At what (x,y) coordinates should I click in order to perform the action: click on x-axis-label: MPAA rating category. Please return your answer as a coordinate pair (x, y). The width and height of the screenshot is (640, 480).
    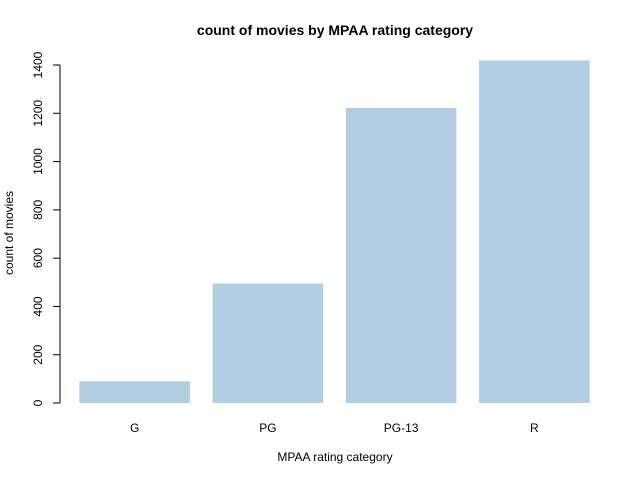
    Looking at the image, I should click on (334, 457).